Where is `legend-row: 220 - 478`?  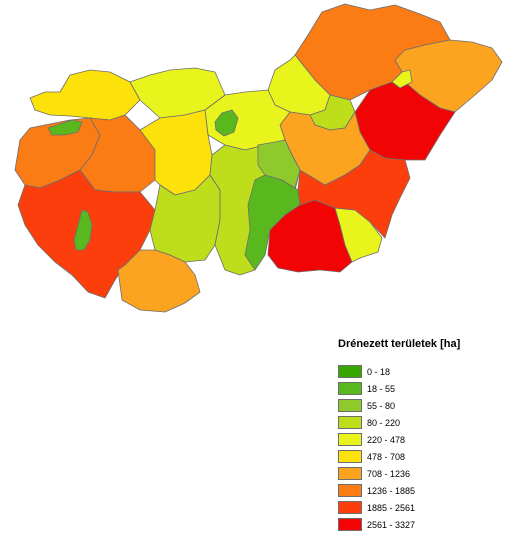
legend-row: 220 - 478 is located at coordinates (422, 439).